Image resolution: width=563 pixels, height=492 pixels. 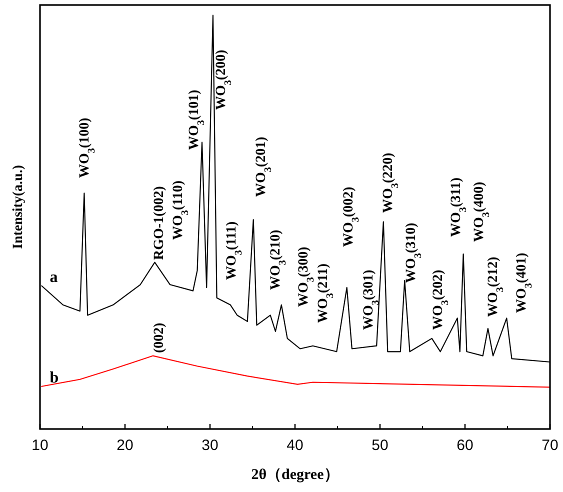 I want to click on series-label: b, so click(x=54, y=377).